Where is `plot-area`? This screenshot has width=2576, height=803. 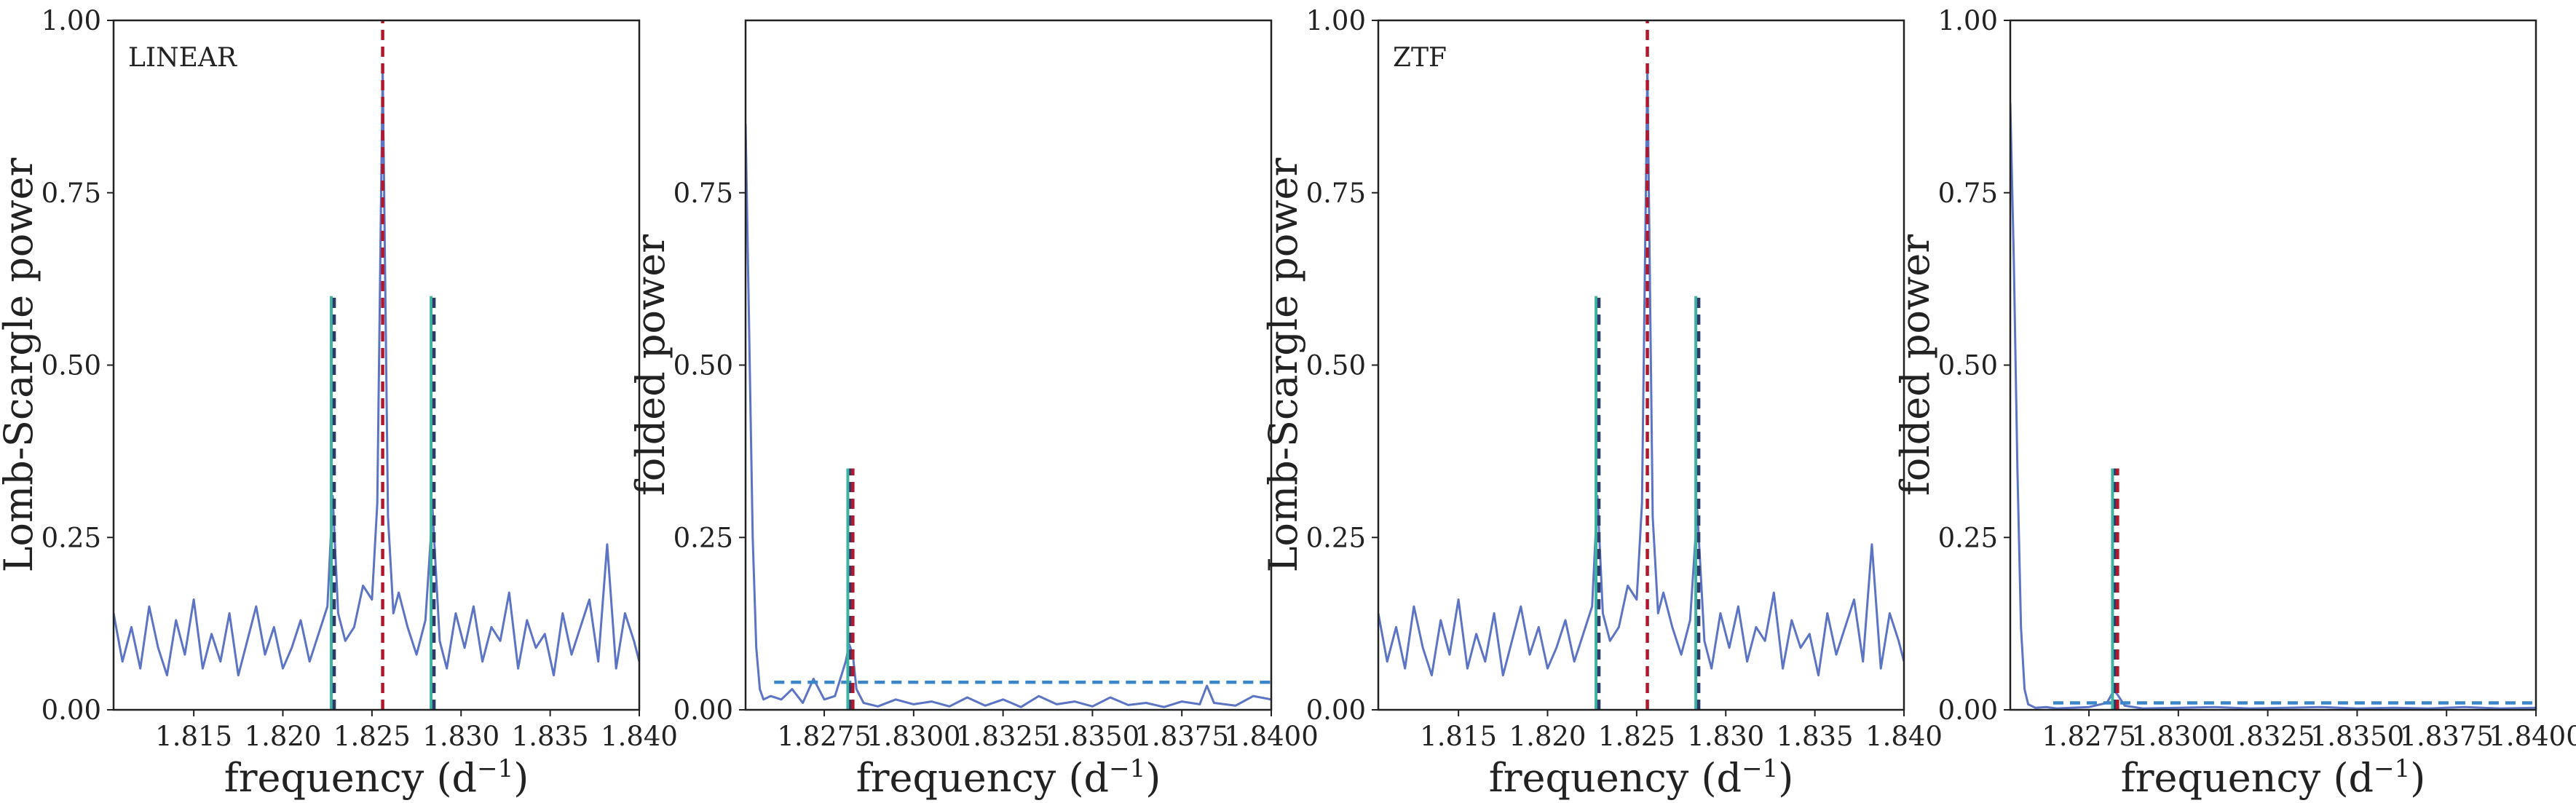 plot-area is located at coordinates (1008, 417).